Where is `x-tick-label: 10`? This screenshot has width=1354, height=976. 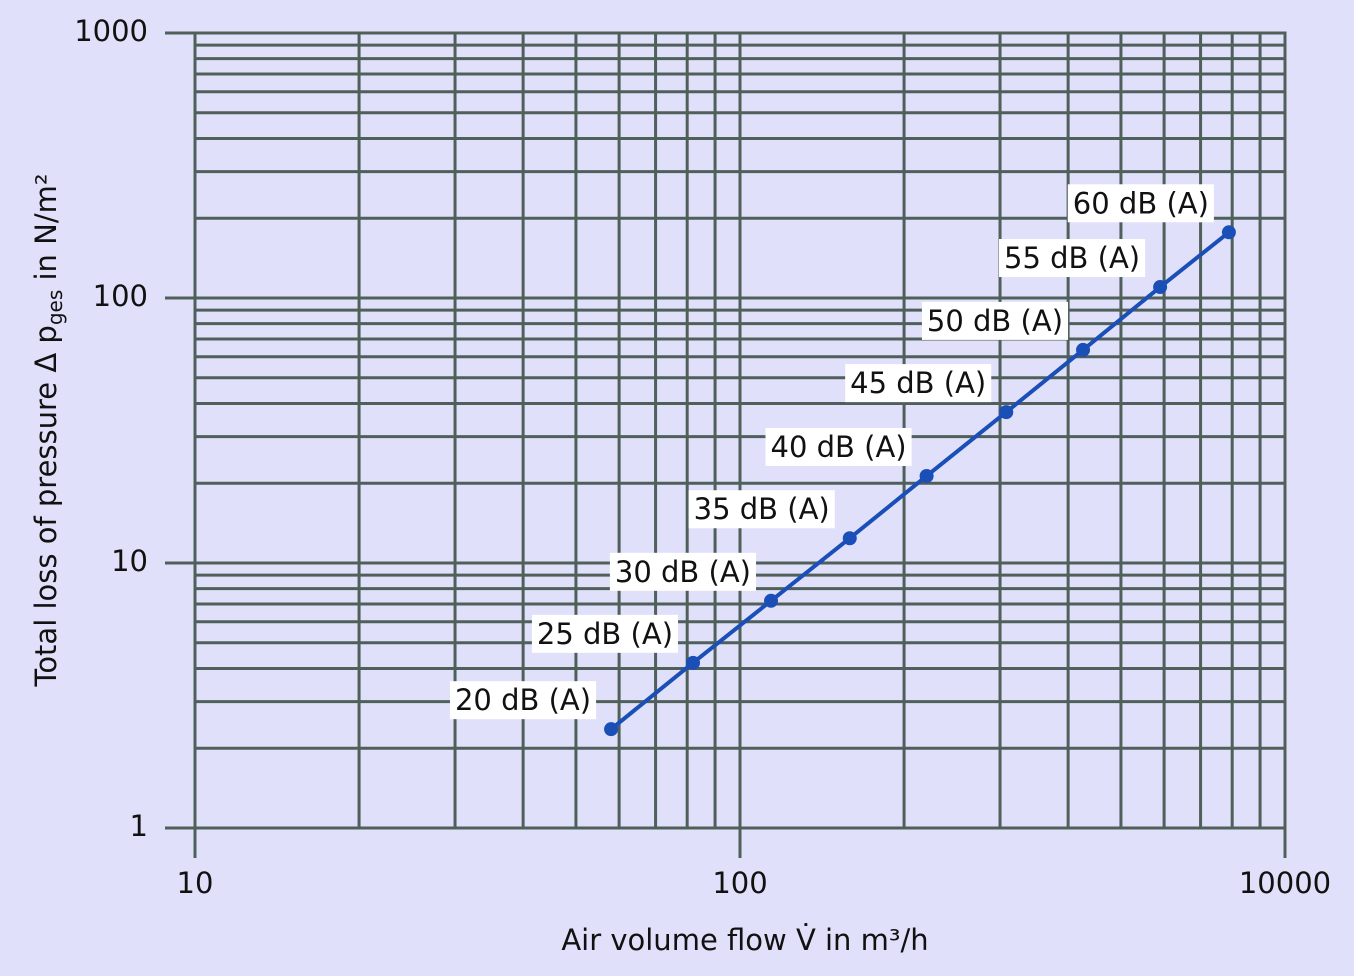
x-tick-label: 10 is located at coordinates (195, 883).